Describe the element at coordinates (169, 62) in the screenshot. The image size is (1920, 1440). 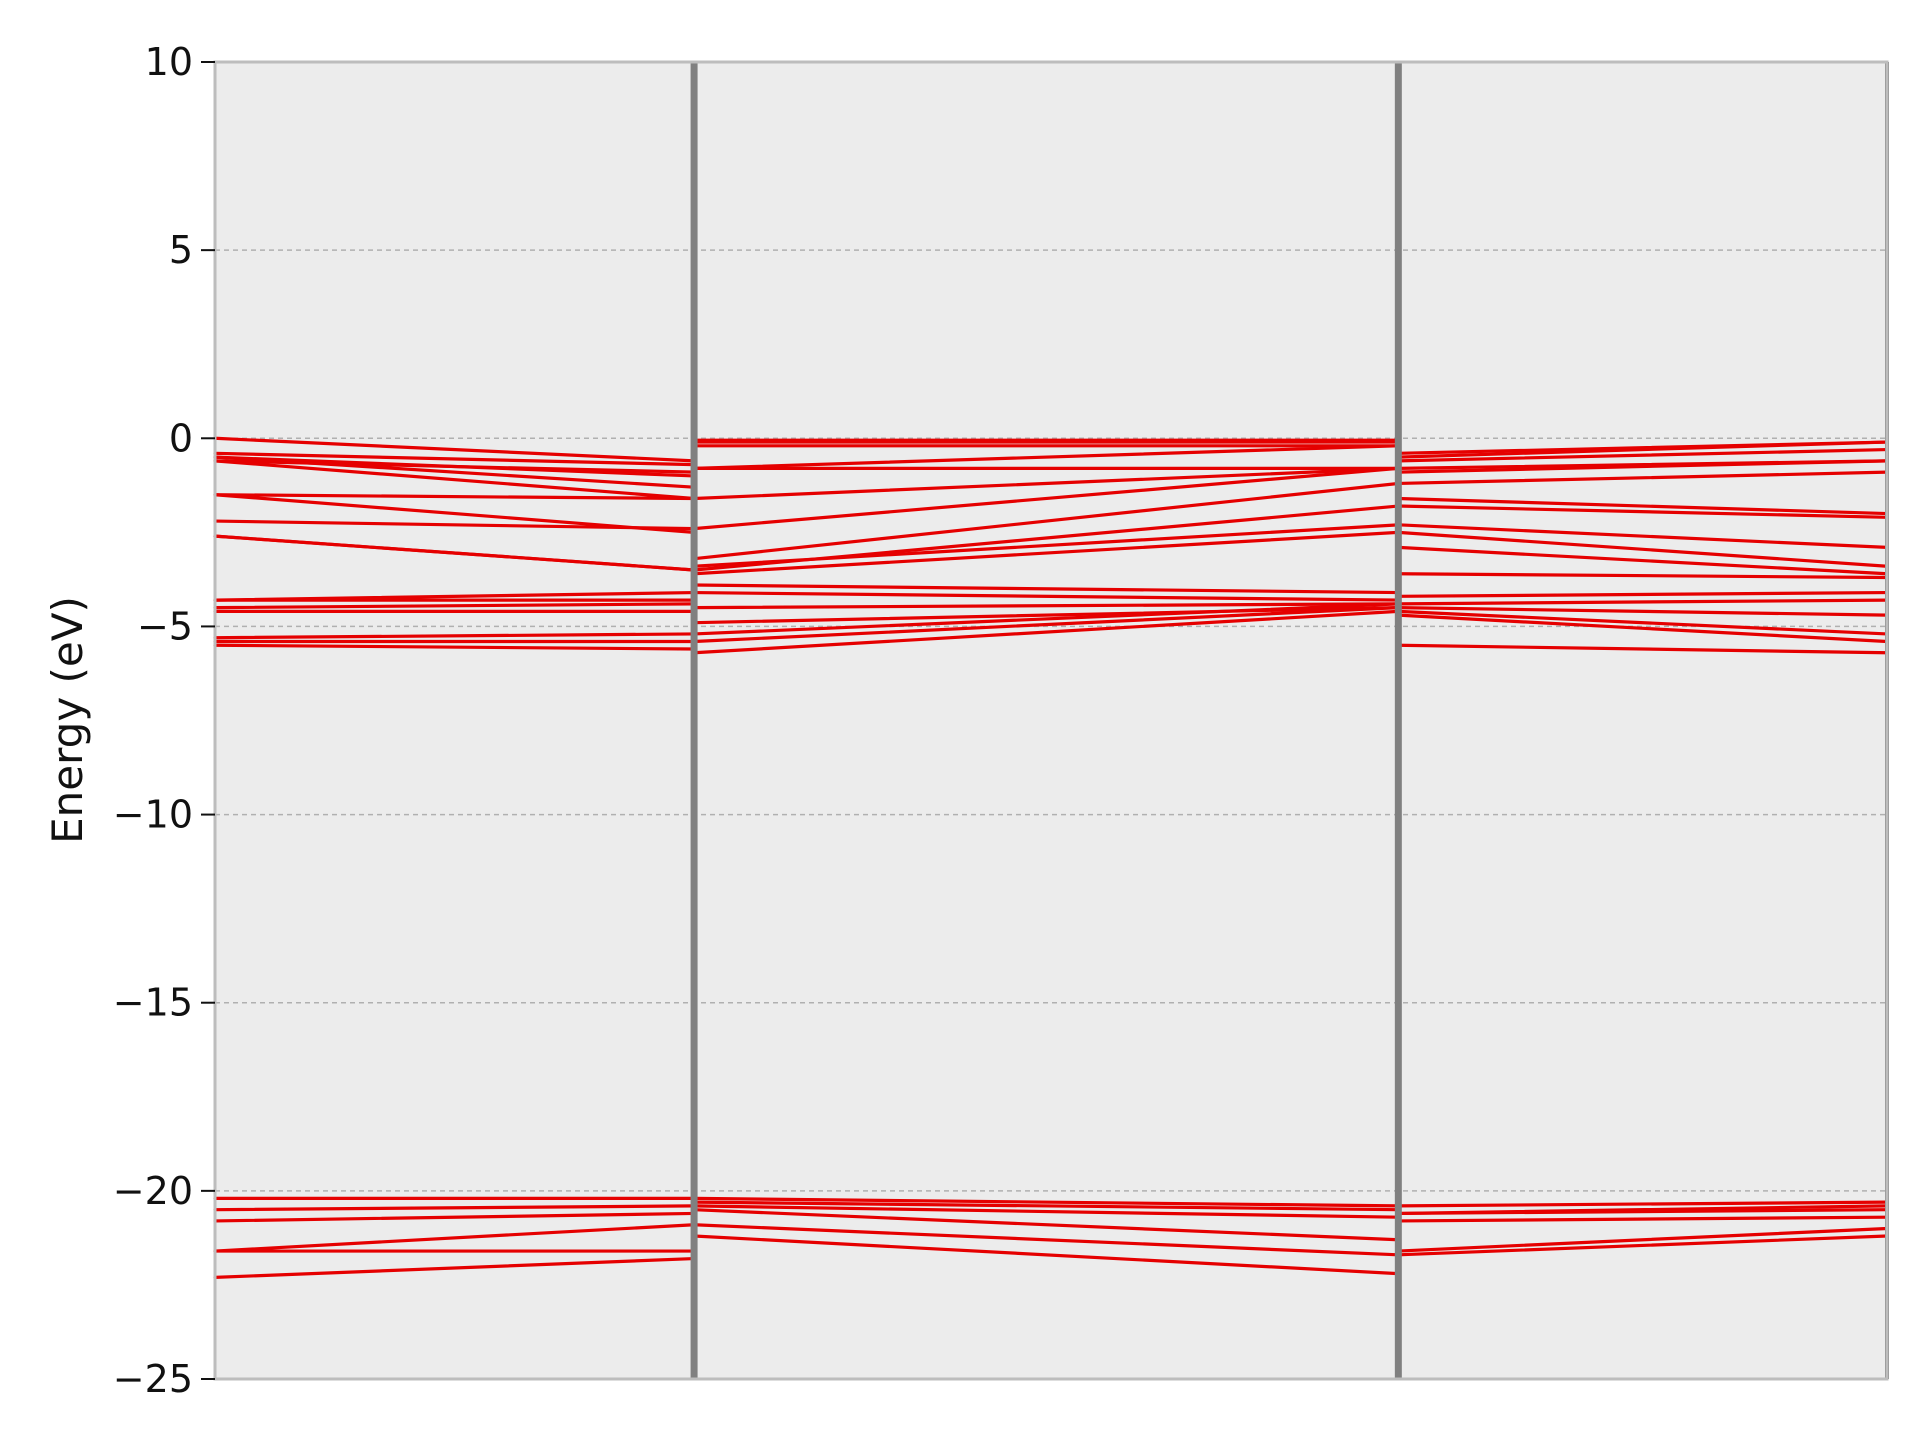
I see `y-tick-label: 10` at that location.